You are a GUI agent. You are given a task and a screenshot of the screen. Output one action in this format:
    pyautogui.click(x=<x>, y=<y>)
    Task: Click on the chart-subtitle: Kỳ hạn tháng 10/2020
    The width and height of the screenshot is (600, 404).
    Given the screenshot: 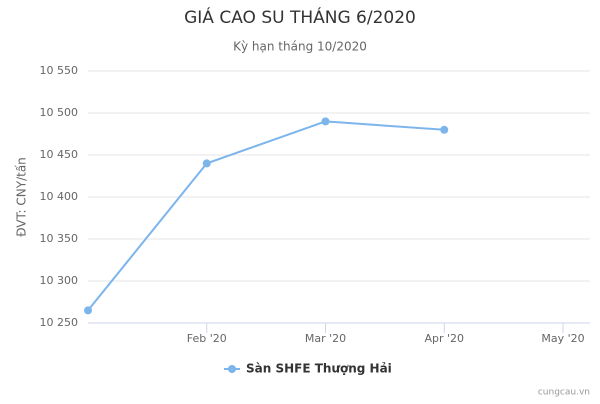 What is the action you would take?
    pyautogui.click(x=300, y=47)
    